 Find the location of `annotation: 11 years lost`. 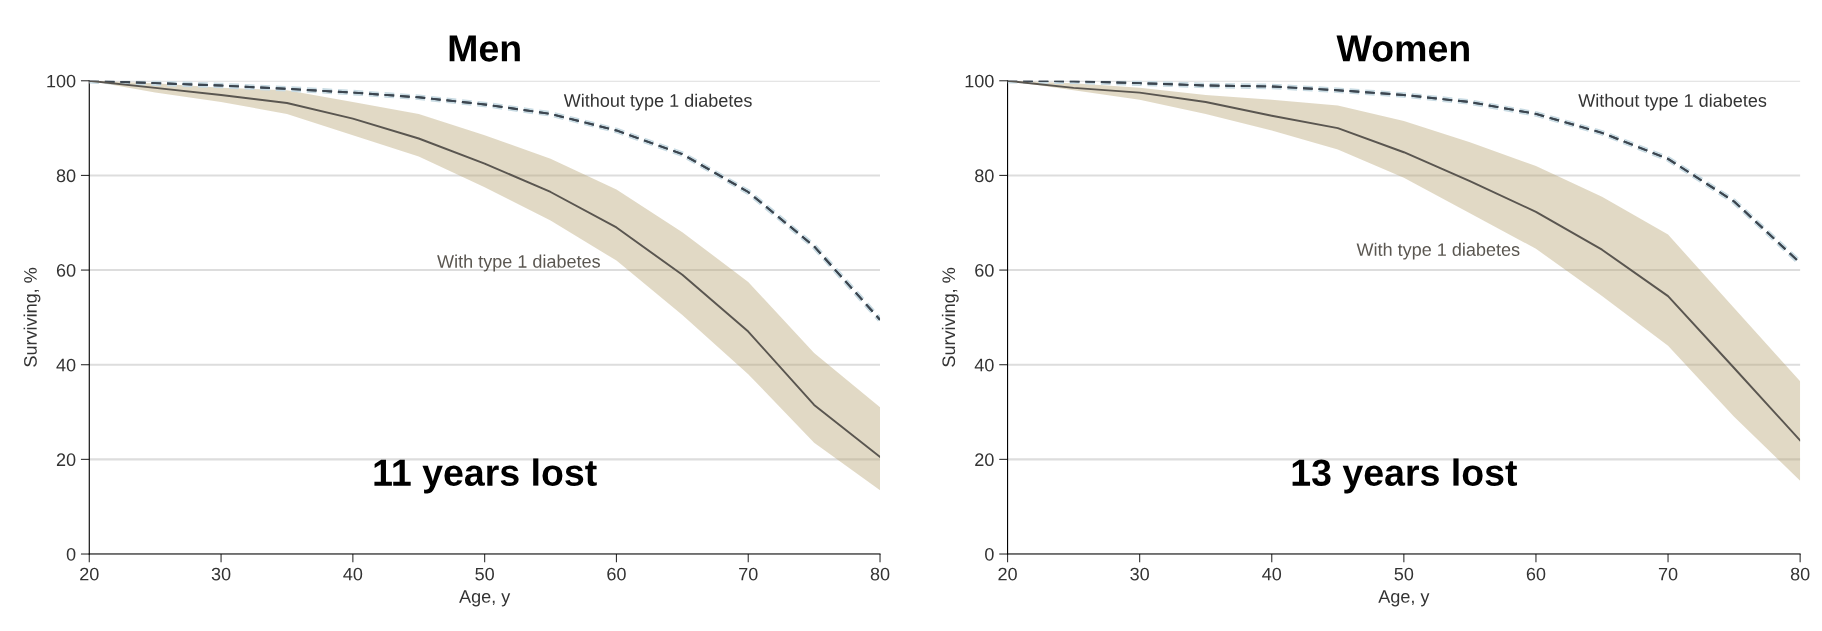

annotation: 11 years lost is located at coordinates (485, 476).